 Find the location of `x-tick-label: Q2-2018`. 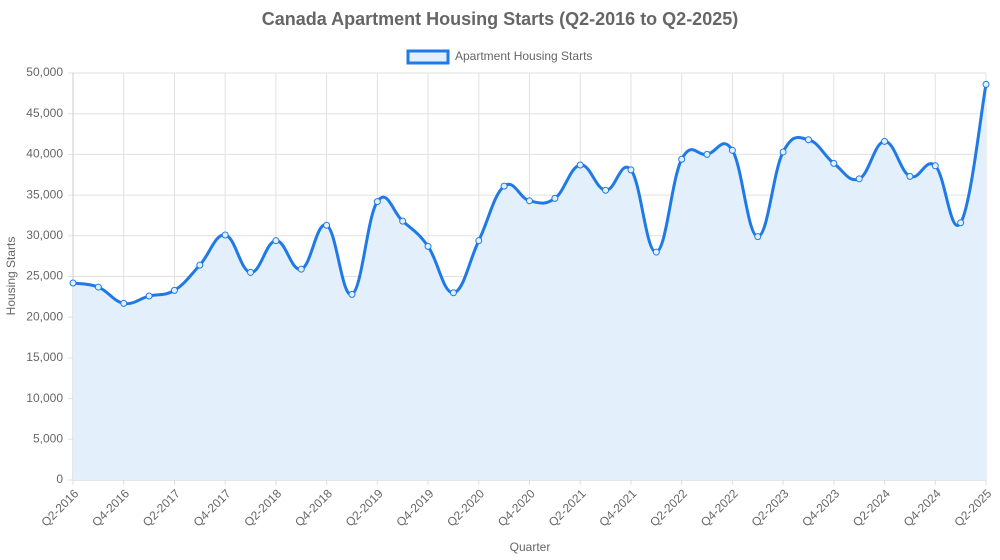

x-tick-label: Q2-2018 is located at coordinates (262, 507).